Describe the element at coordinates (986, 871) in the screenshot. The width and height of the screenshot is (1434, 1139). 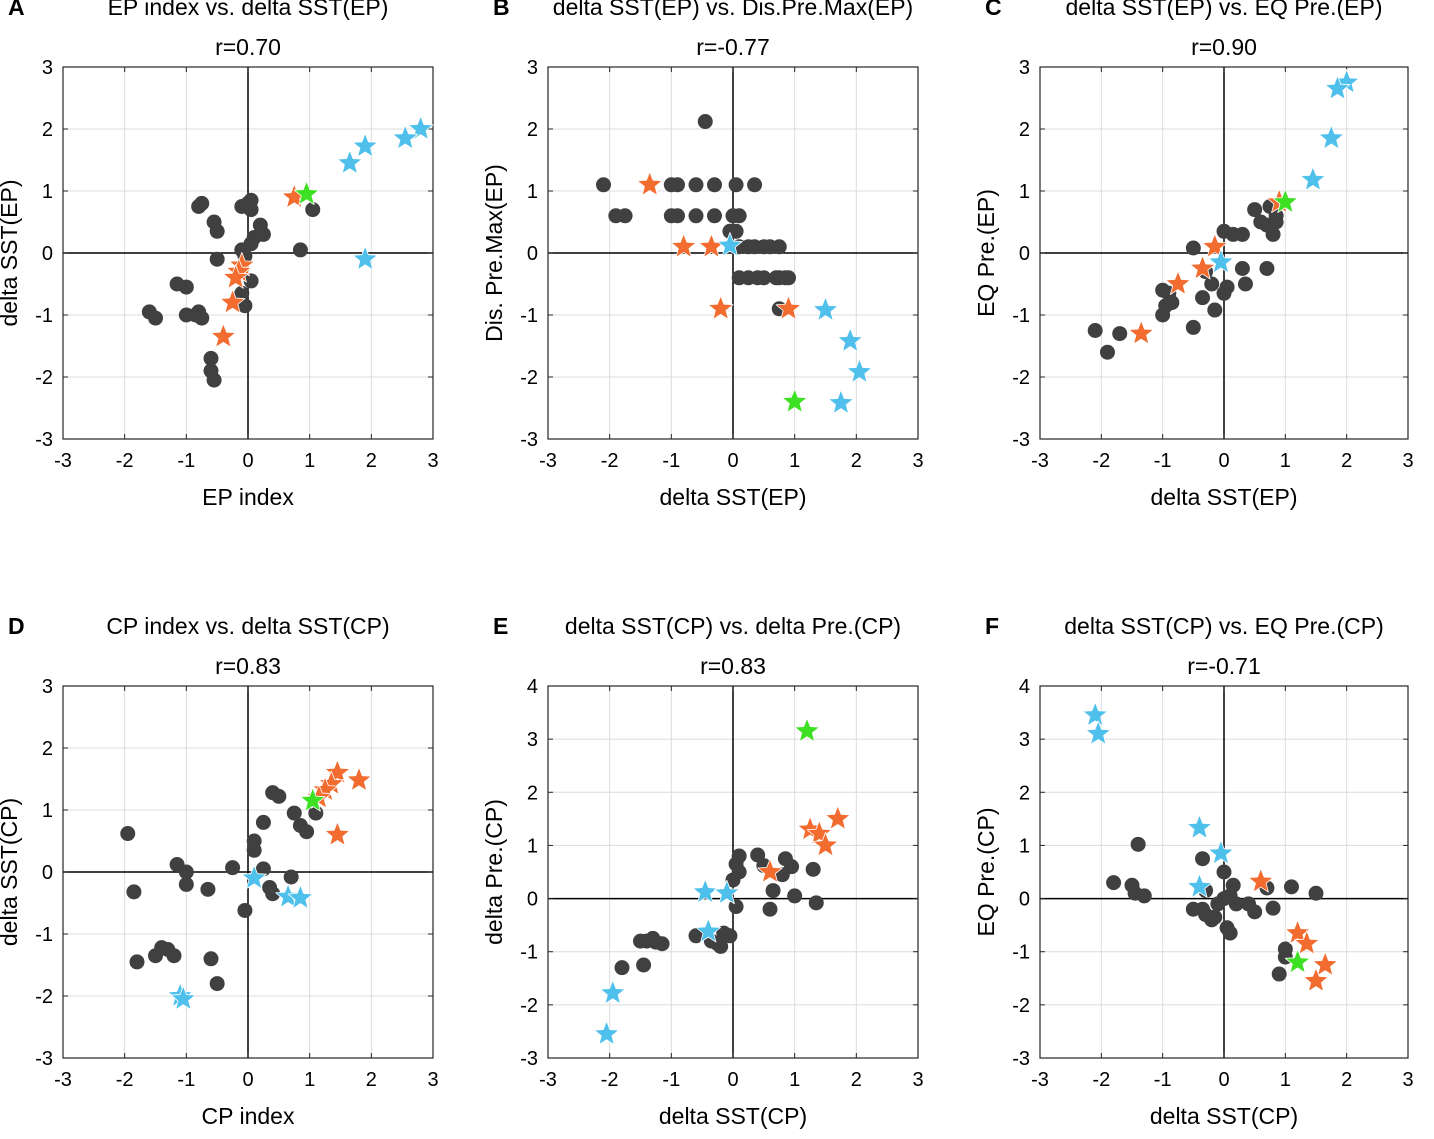
I see `y-axis-label: EQ Pre.(CP)` at that location.